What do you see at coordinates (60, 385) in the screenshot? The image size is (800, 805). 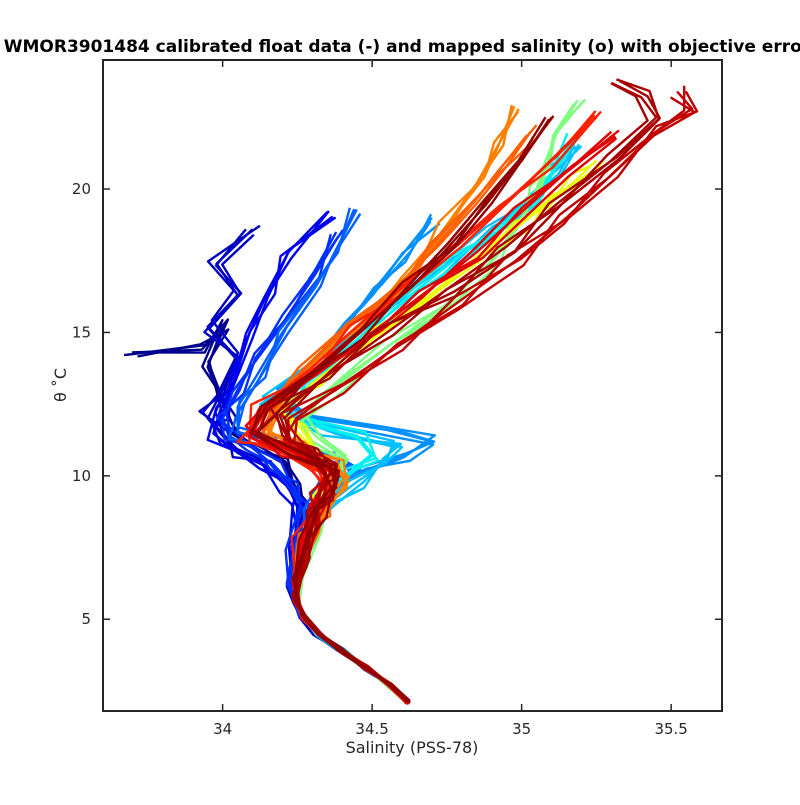 I see `y-axis-label: θ ˚C` at bounding box center [60, 385].